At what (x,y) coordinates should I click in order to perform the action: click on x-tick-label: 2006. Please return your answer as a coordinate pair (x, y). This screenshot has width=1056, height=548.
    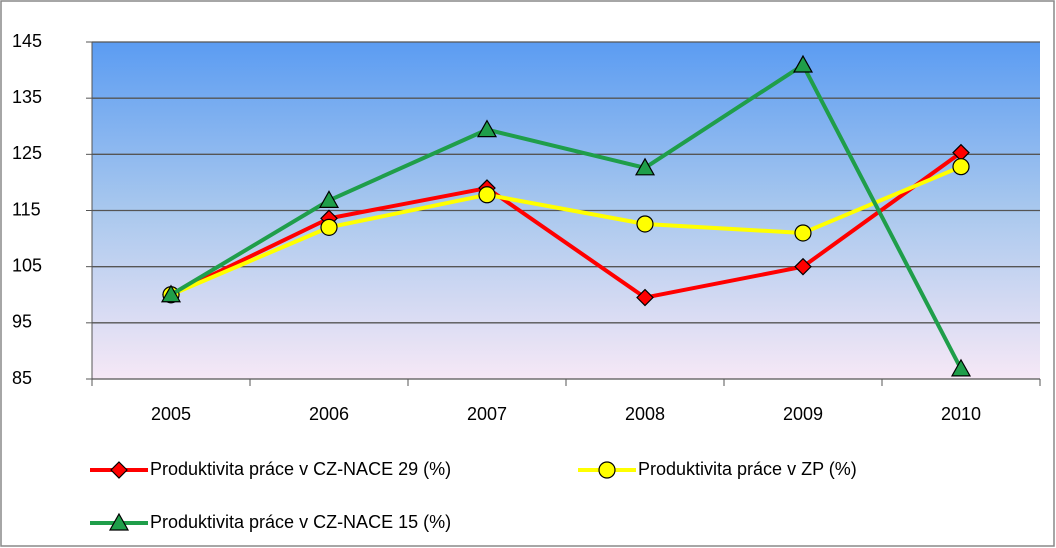
    Looking at the image, I should click on (329, 414).